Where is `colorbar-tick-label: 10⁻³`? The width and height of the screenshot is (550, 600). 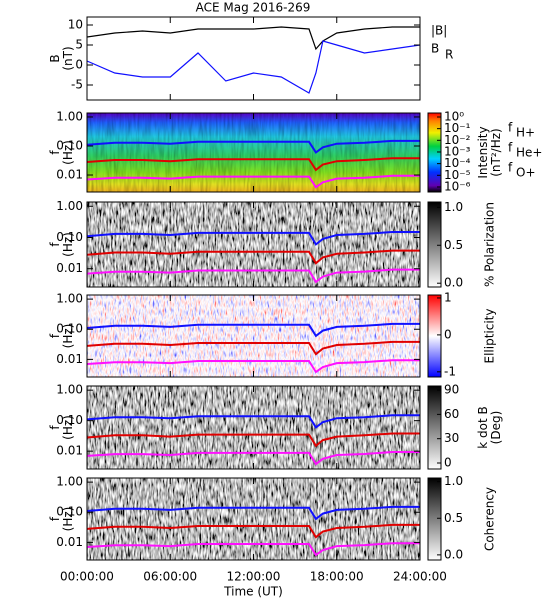 colorbar-tick-label: 10⁻³ is located at coordinates (457, 151).